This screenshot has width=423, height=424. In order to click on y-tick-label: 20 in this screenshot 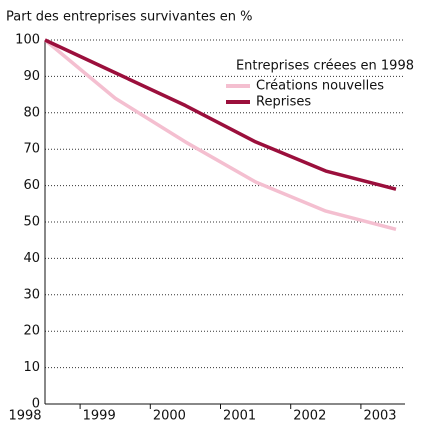, I will do `click(31, 331)`.